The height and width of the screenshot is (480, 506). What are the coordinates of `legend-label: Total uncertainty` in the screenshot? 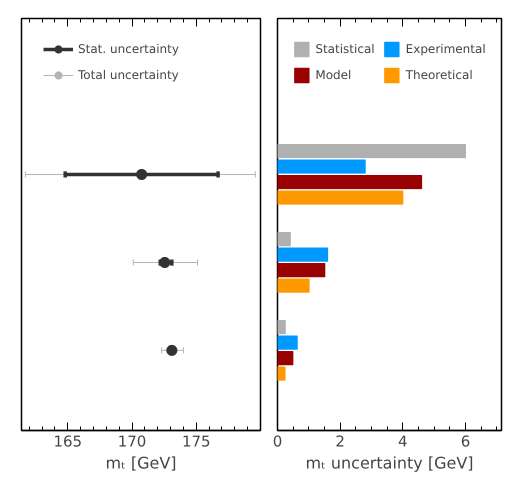 It's located at (128, 75).